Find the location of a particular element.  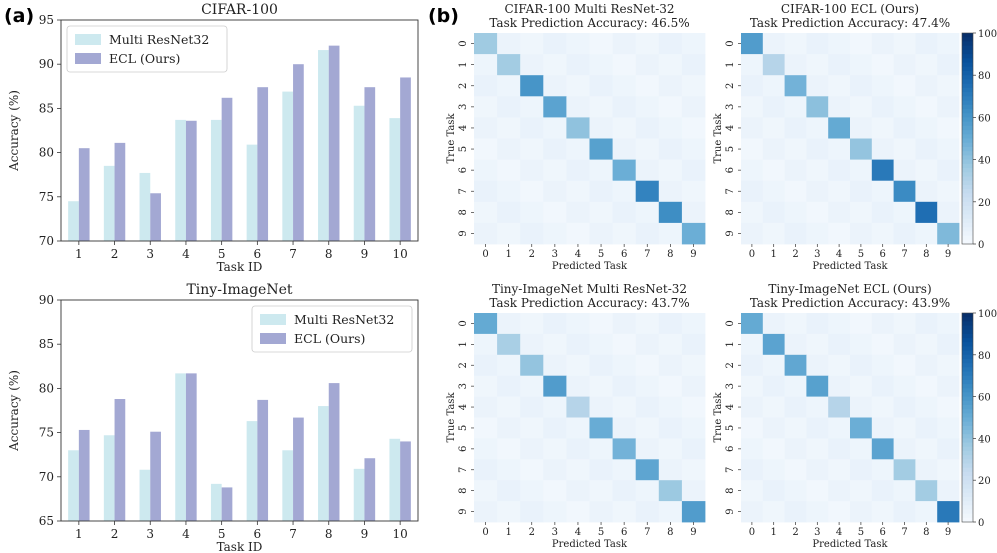

legend-box is located at coordinates (147, 49).